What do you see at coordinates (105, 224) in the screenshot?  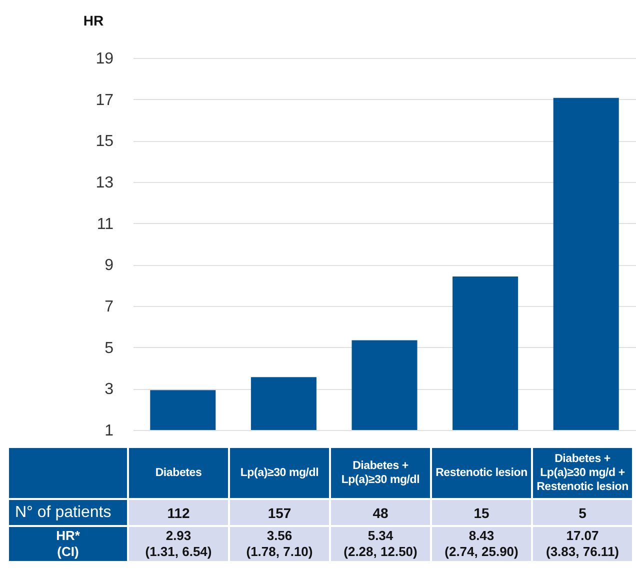 I see `y-tick-label: 11` at bounding box center [105, 224].